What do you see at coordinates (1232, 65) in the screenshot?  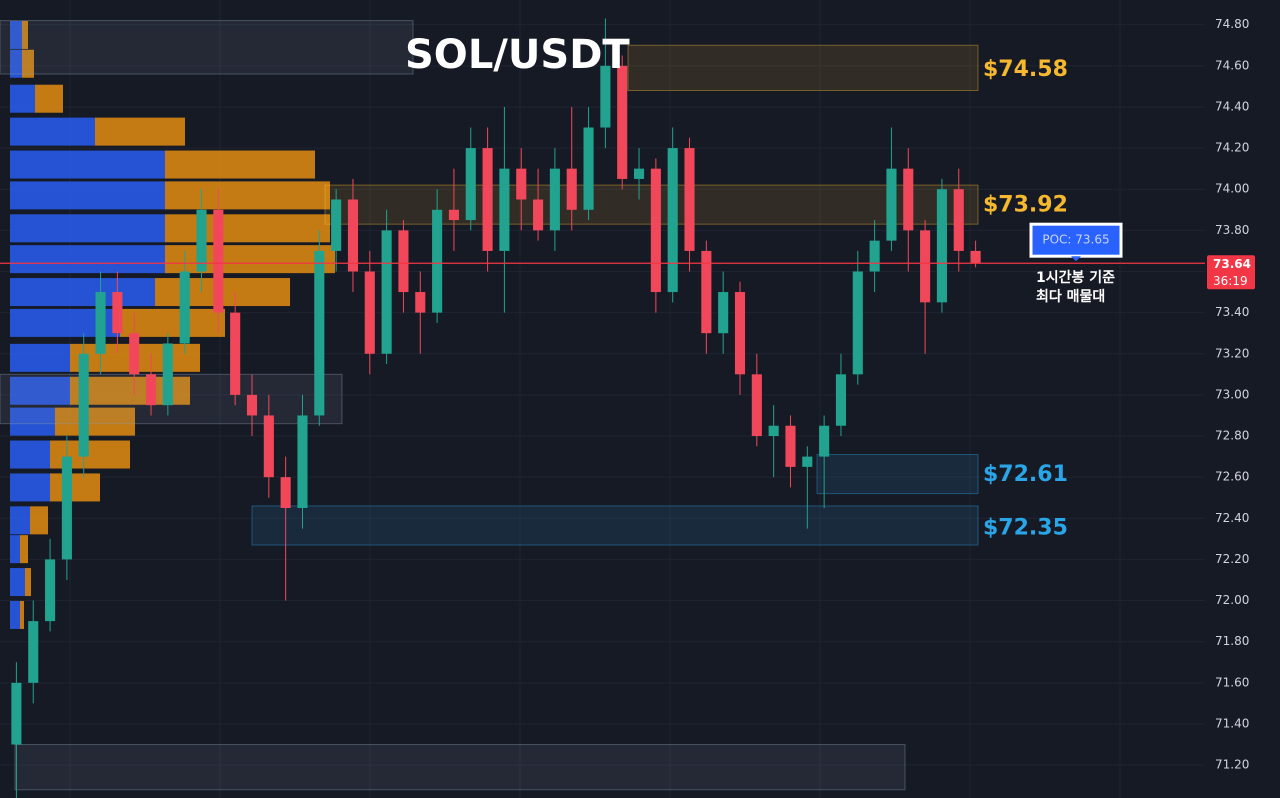 I see `y-tick-label: 74.60` at bounding box center [1232, 65].